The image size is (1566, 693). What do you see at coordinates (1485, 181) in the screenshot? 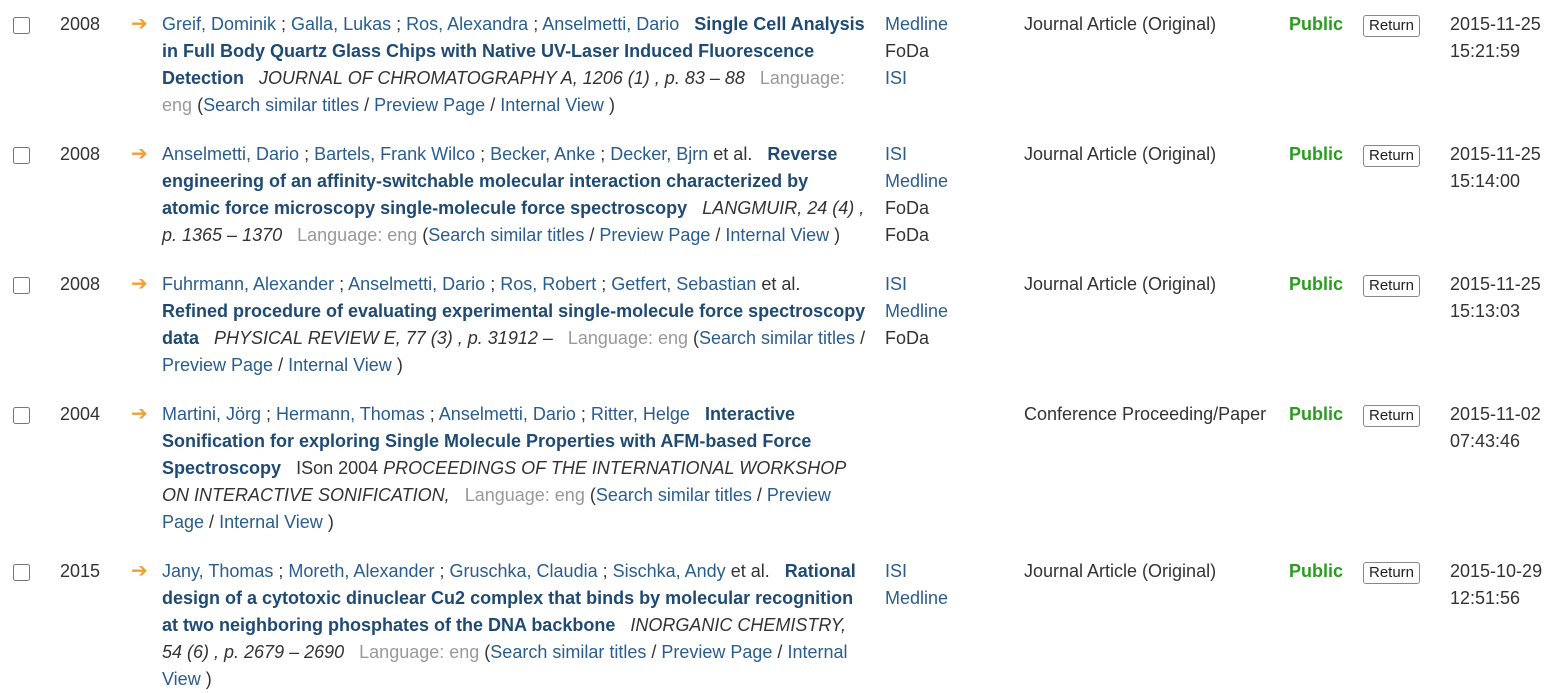
I see `time-value: 15:14:00` at bounding box center [1485, 181].